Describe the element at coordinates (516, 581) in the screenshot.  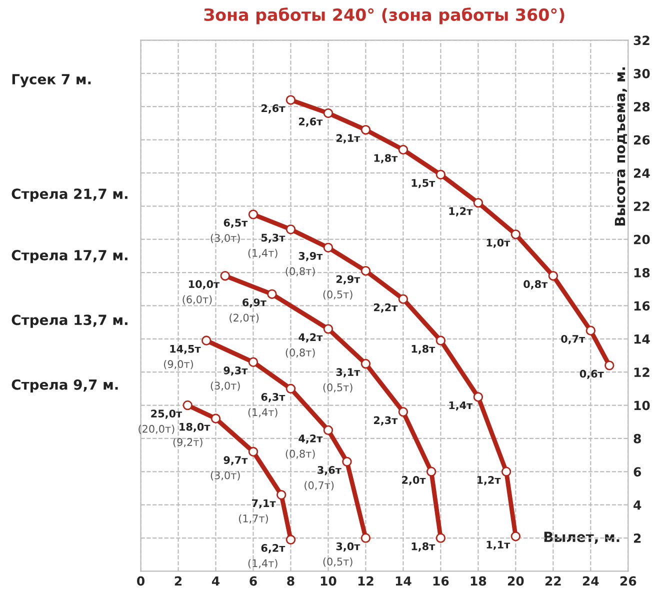
I see `x-tick-label: 20` at that location.